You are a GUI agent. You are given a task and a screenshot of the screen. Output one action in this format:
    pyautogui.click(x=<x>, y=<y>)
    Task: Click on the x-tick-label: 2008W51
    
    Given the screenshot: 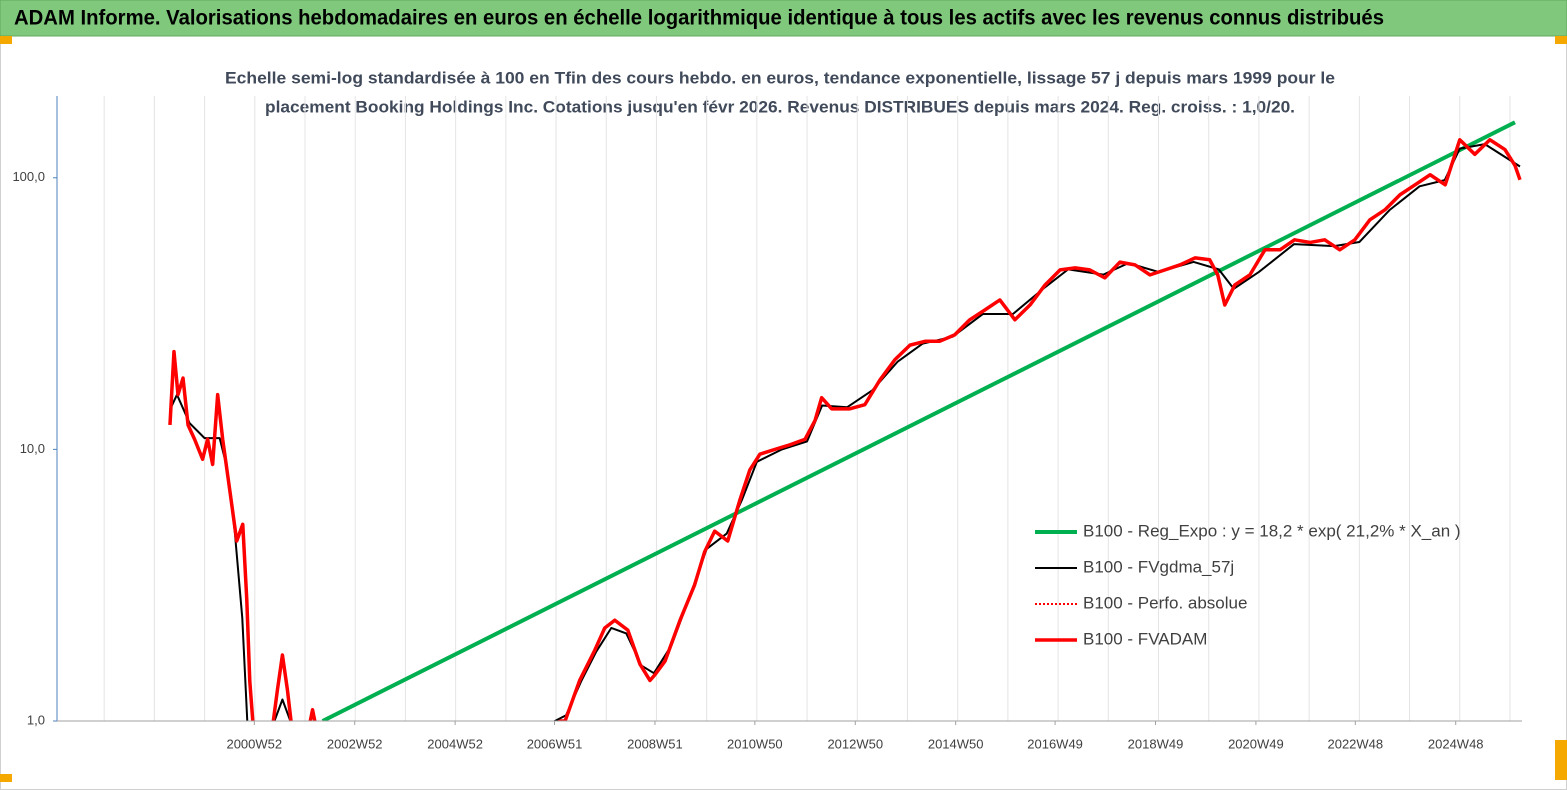 What is the action you would take?
    pyautogui.click(x=655, y=743)
    